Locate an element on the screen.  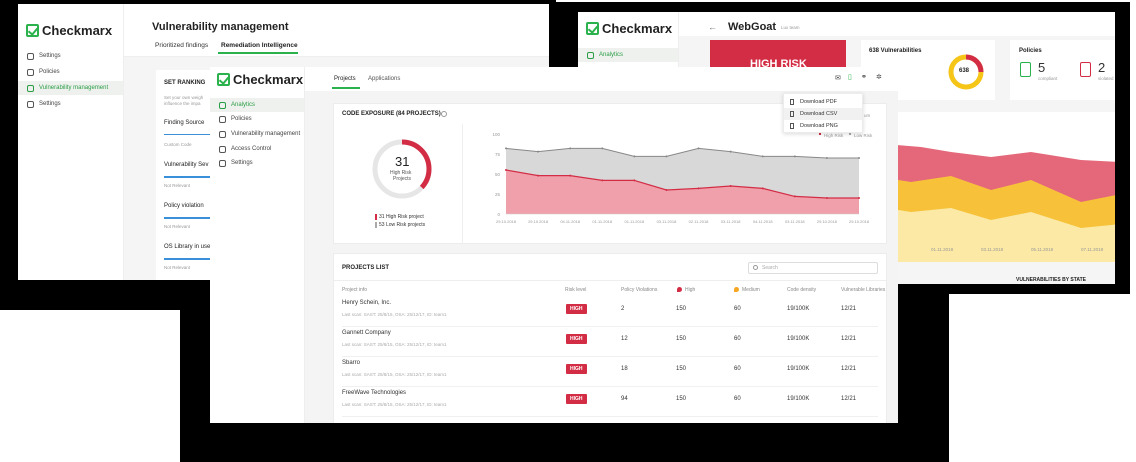
filter-label: Vulnerability Sev is located at coordinates (186, 165).